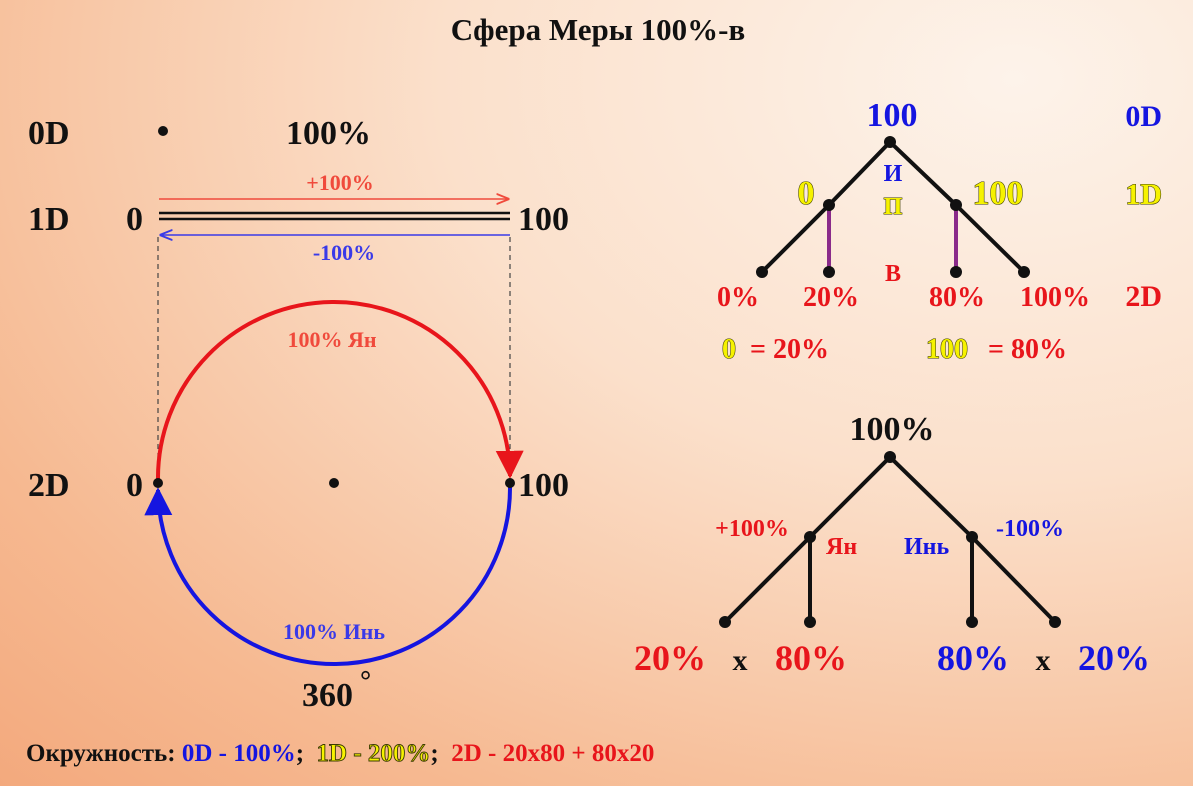 This screenshot has height=786, width=1193. I want to click on tree2-right-b: 20%, so click(1114, 658).